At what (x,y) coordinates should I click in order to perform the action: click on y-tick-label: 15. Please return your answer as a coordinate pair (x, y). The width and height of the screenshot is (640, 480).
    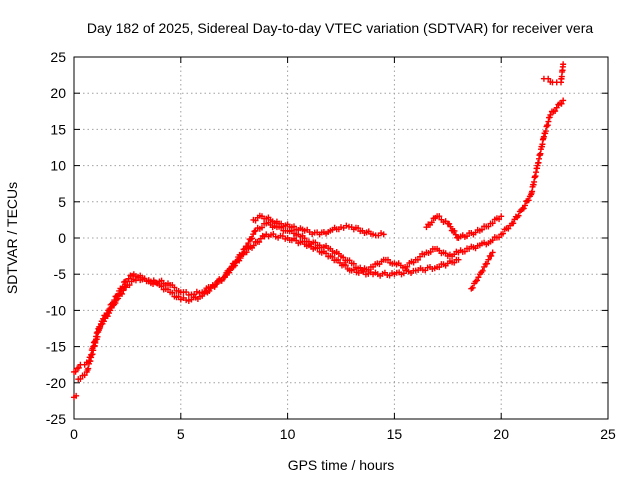
    Looking at the image, I should click on (58, 129).